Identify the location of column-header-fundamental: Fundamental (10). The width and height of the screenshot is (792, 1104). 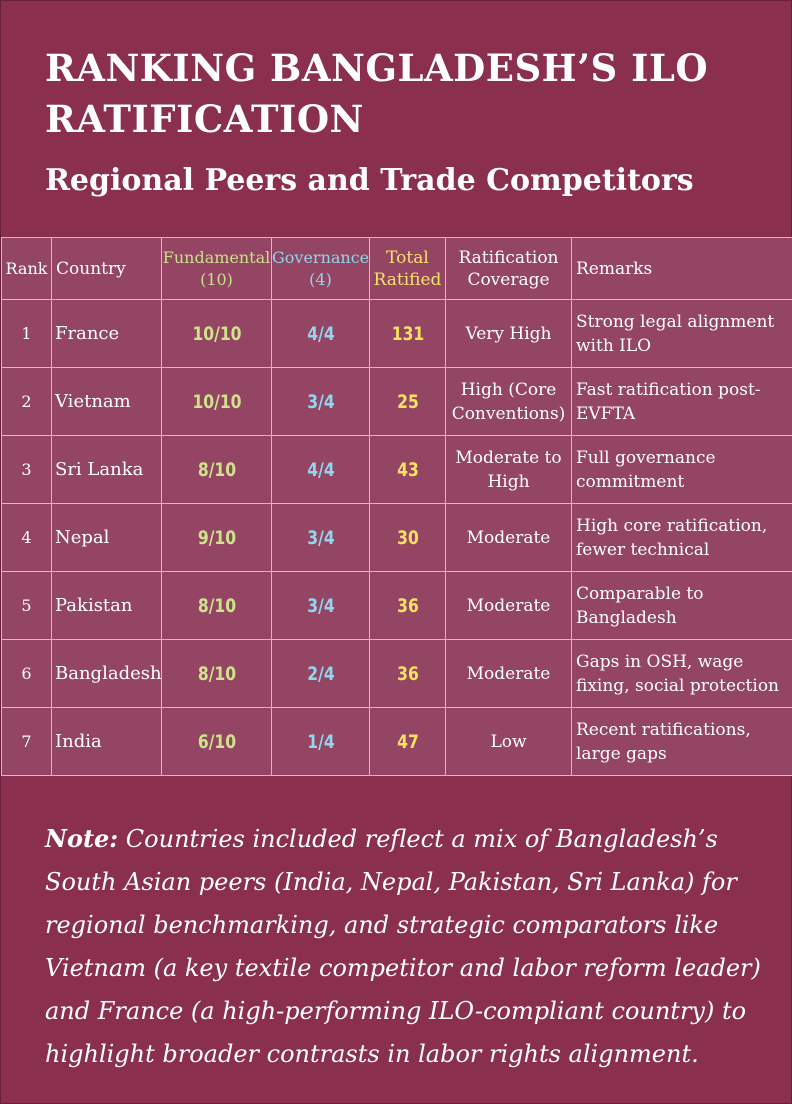
(216, 268).